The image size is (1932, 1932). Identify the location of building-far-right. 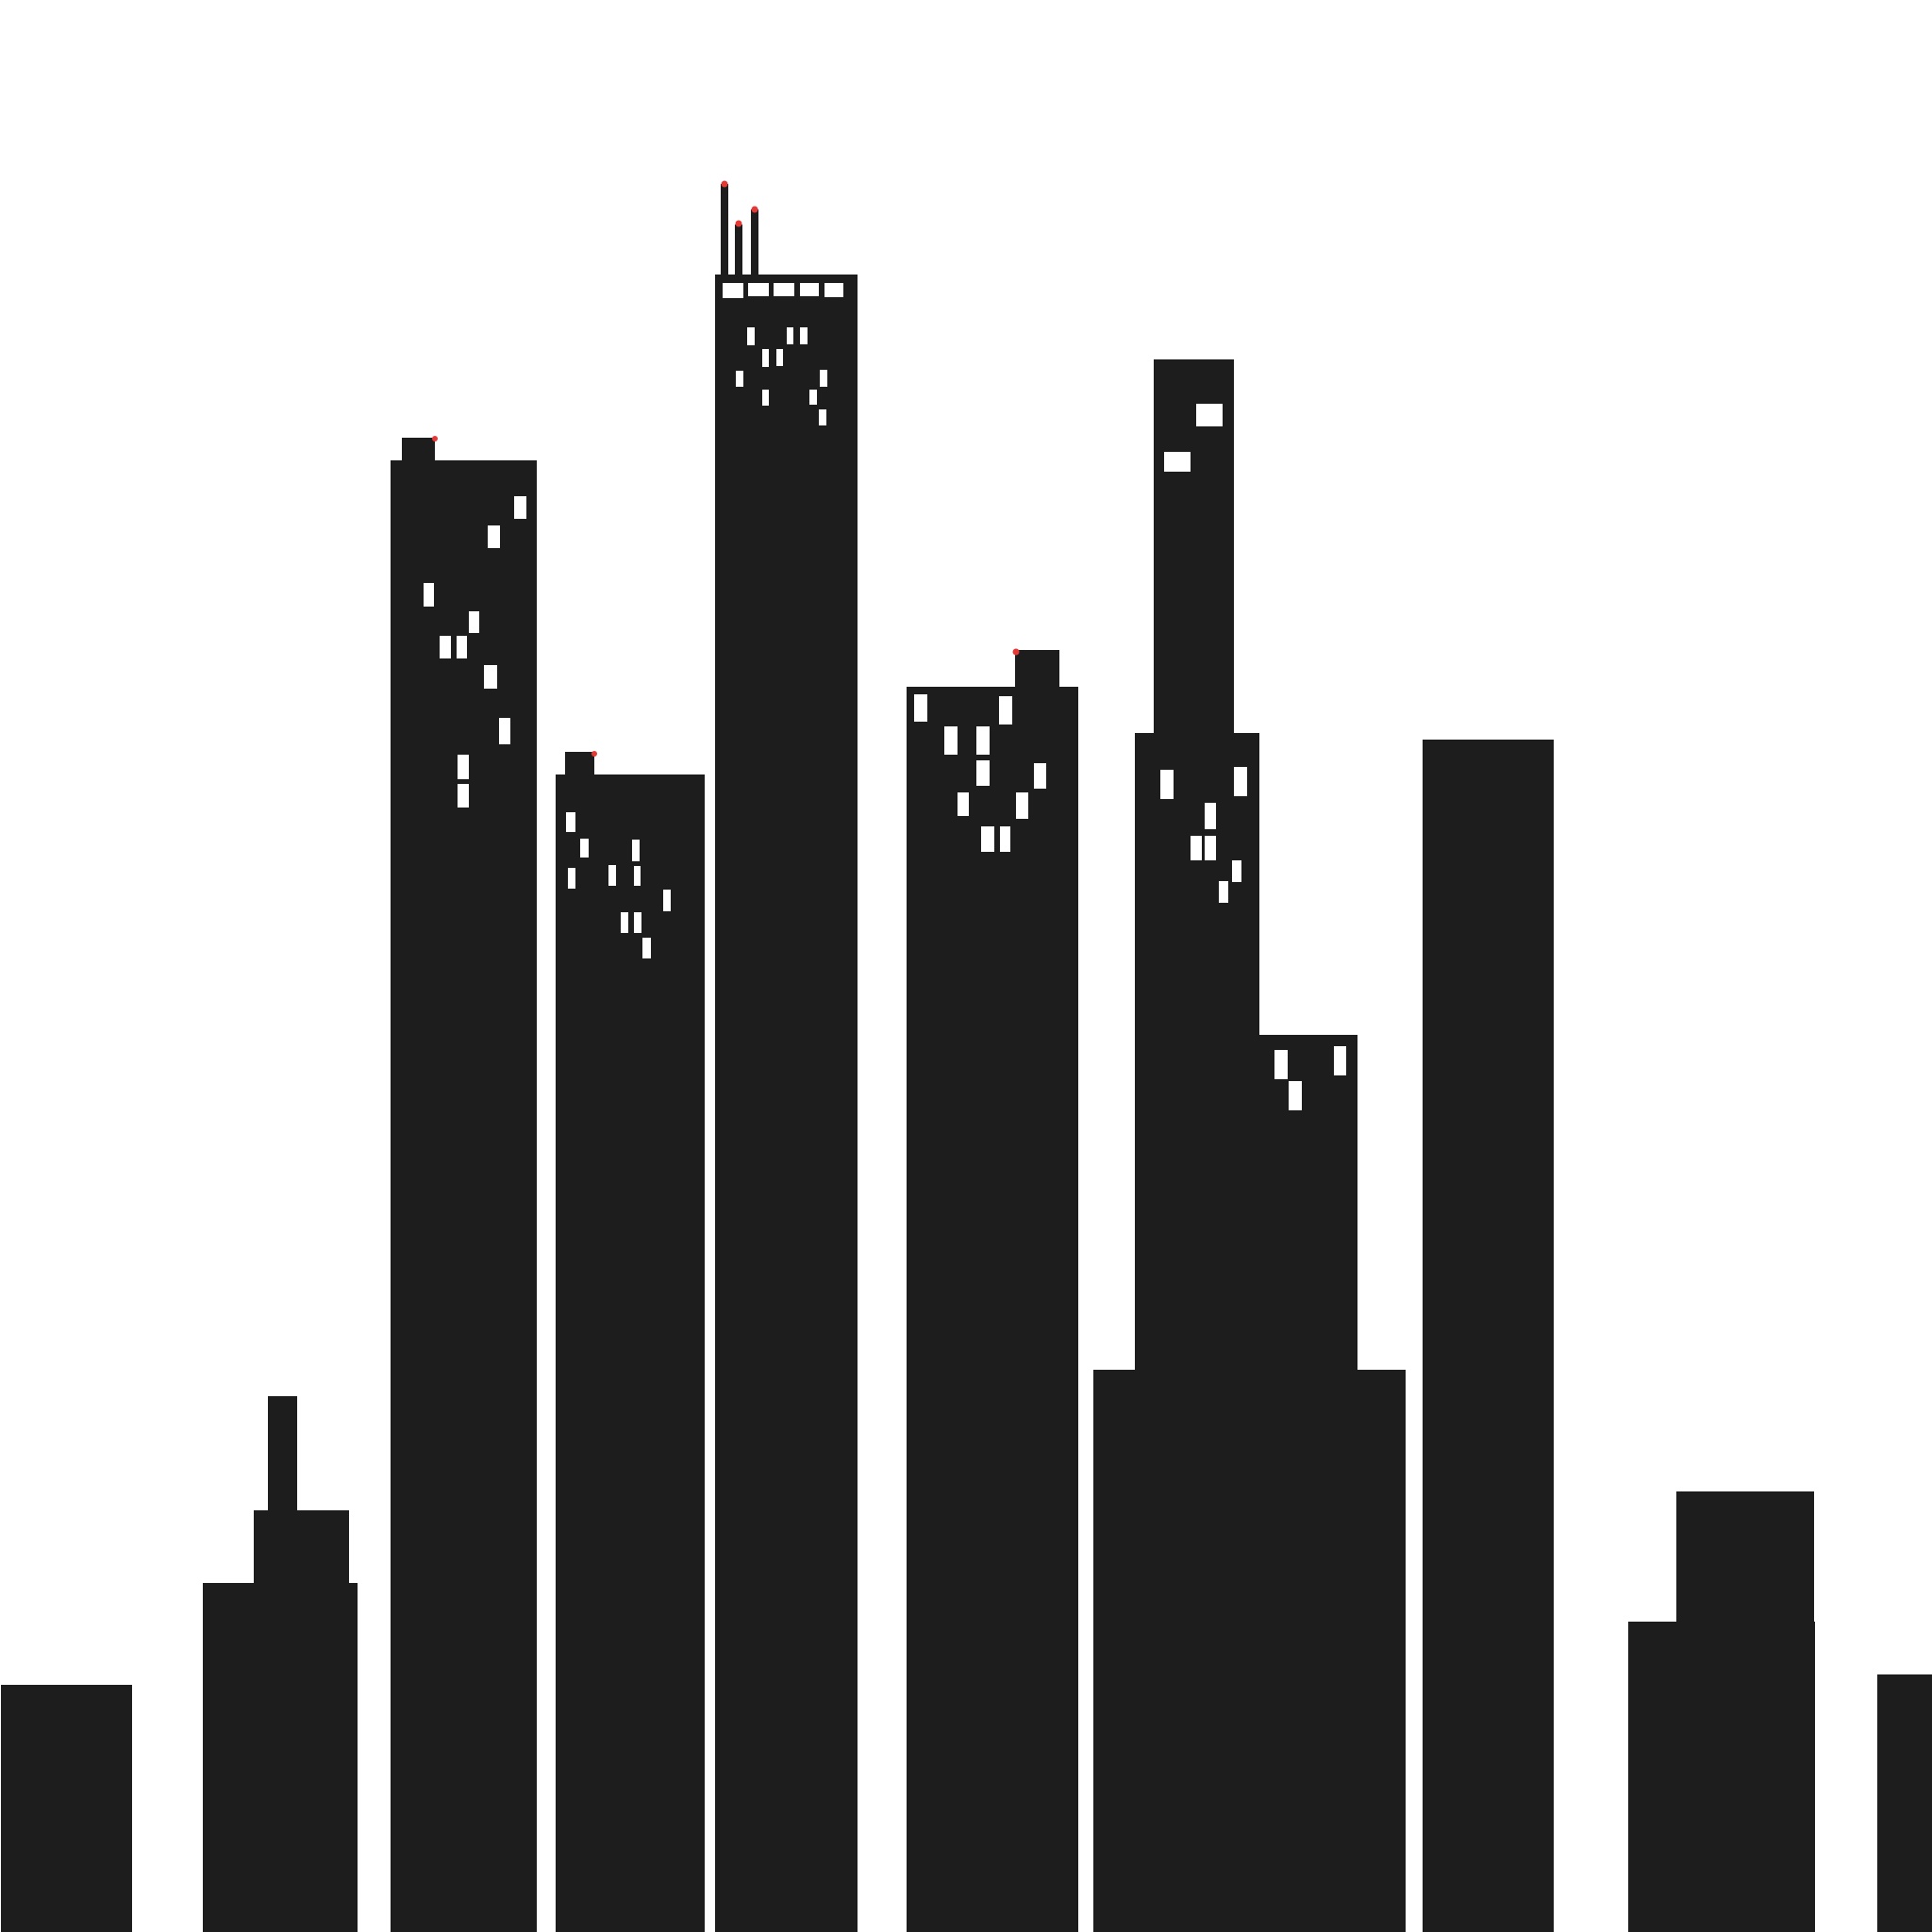
(1905, 1803).